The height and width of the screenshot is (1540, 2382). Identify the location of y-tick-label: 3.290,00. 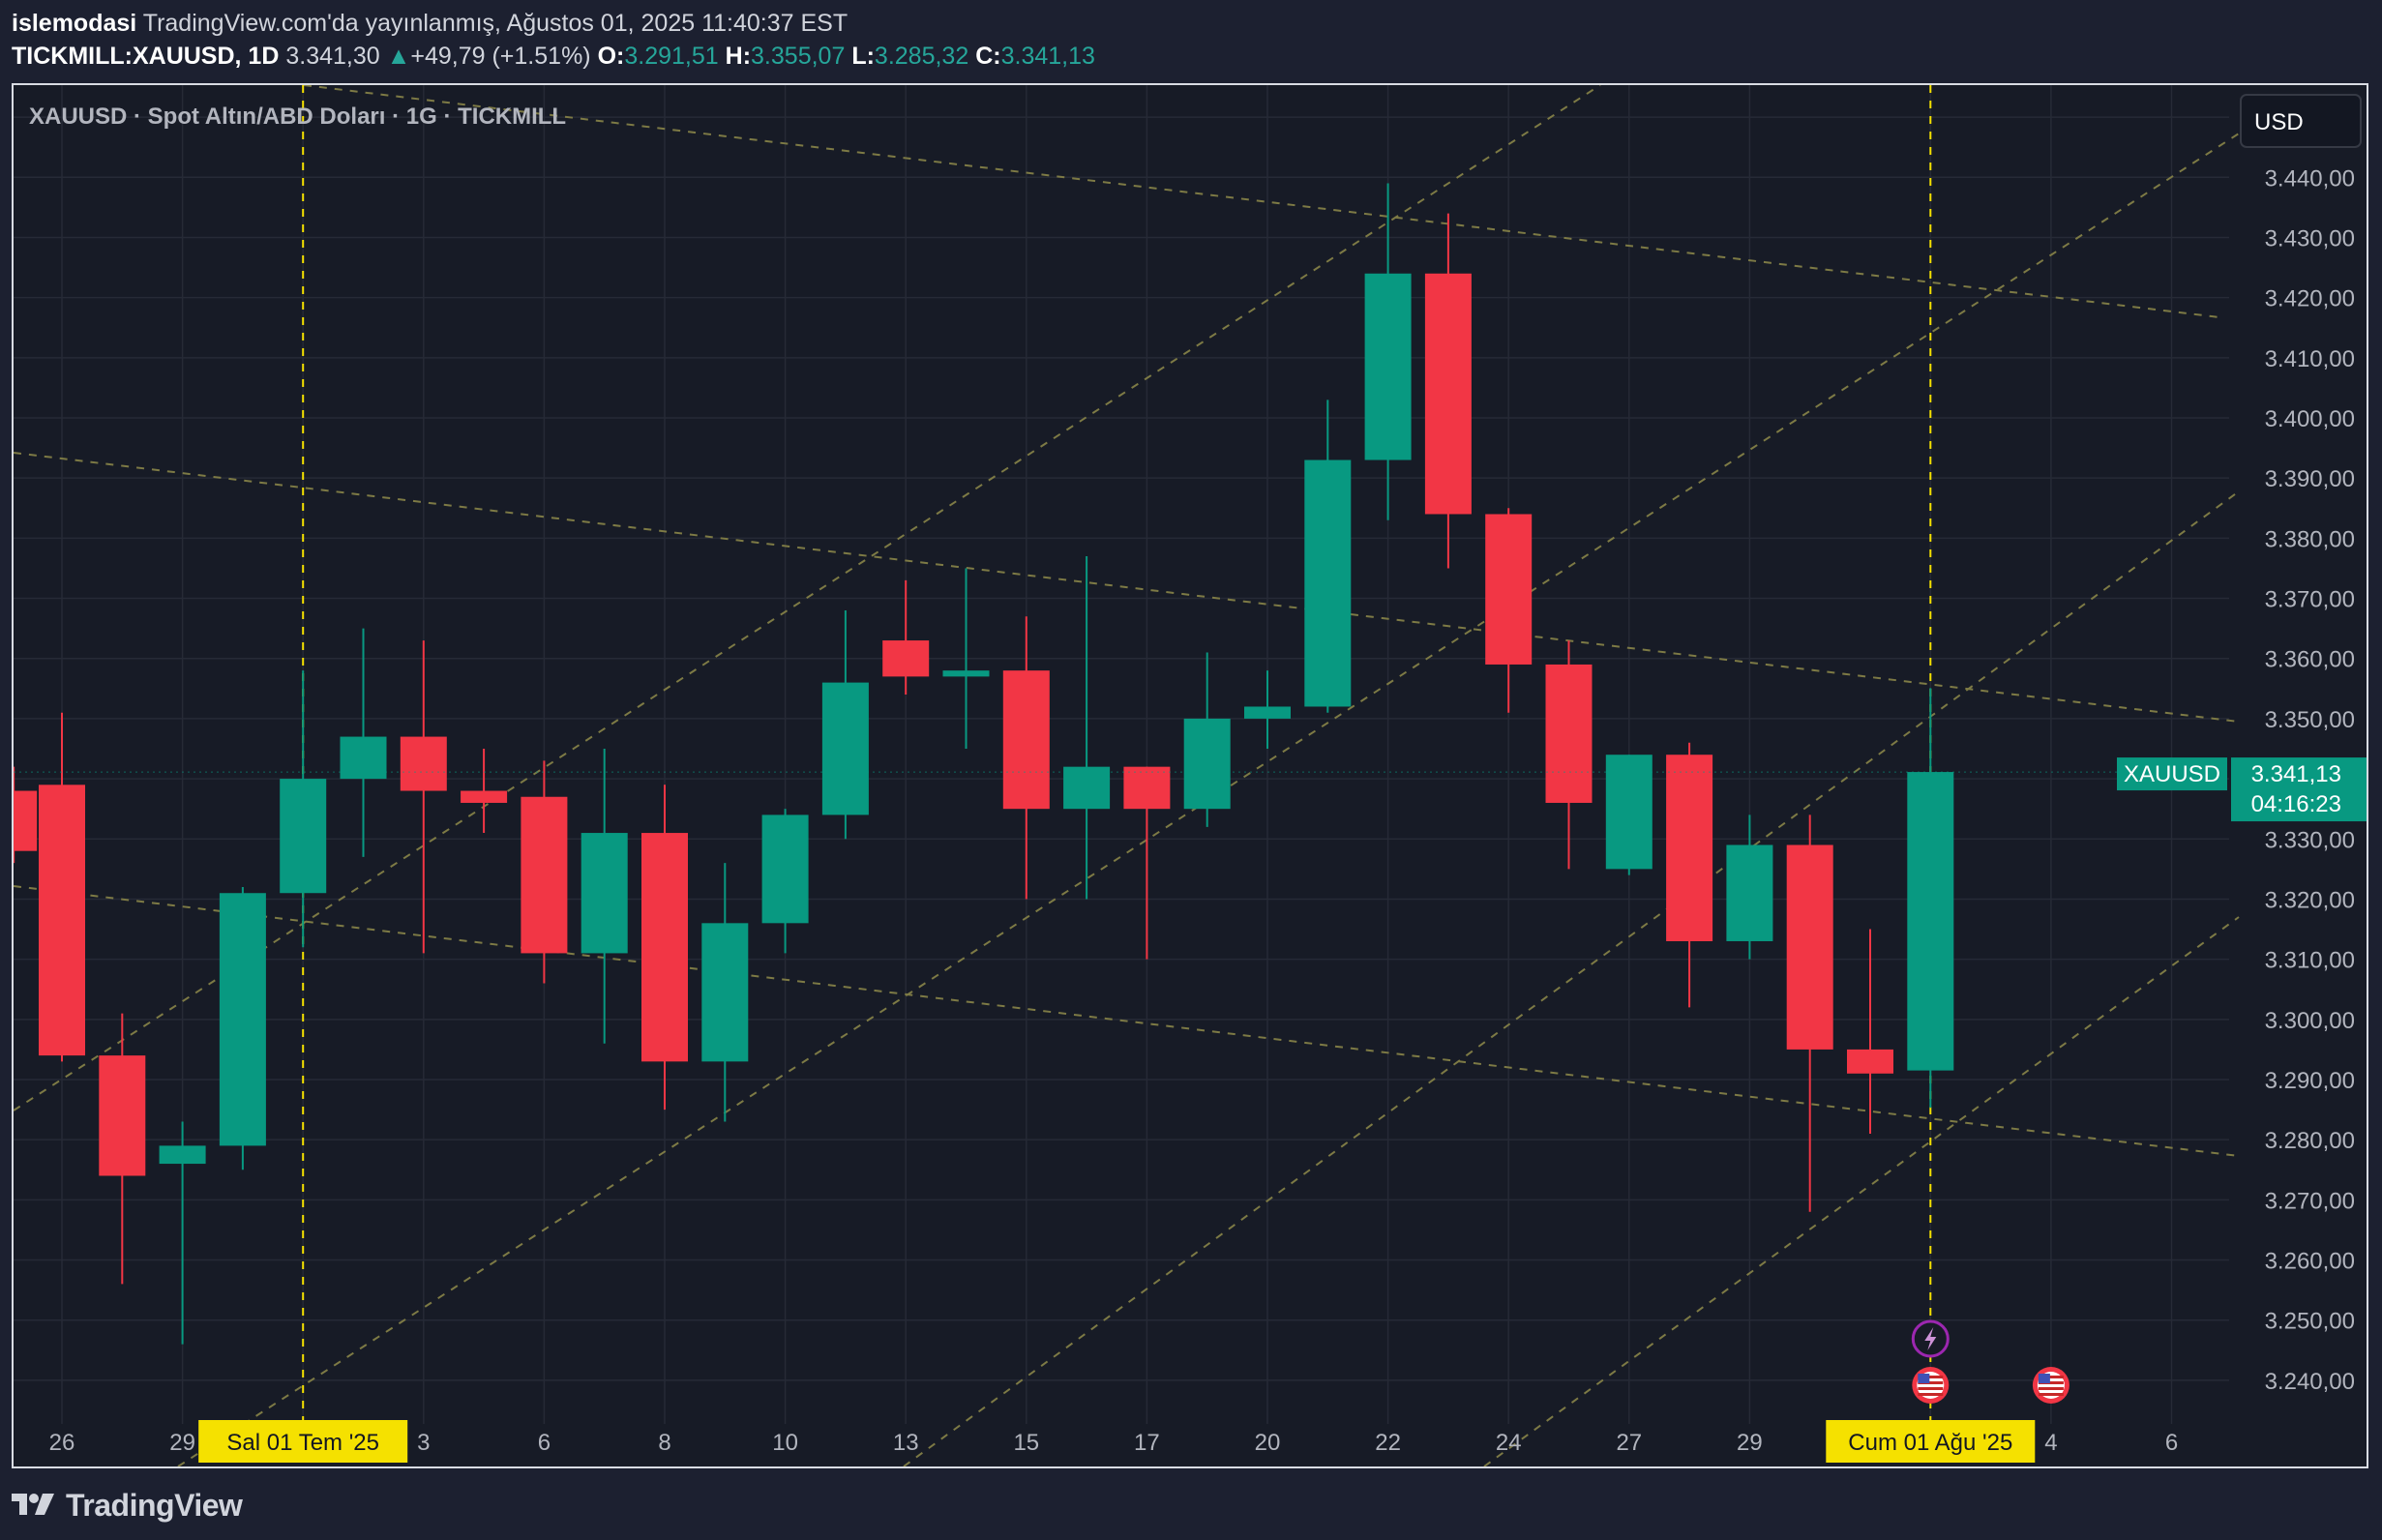
(2310, 1081).